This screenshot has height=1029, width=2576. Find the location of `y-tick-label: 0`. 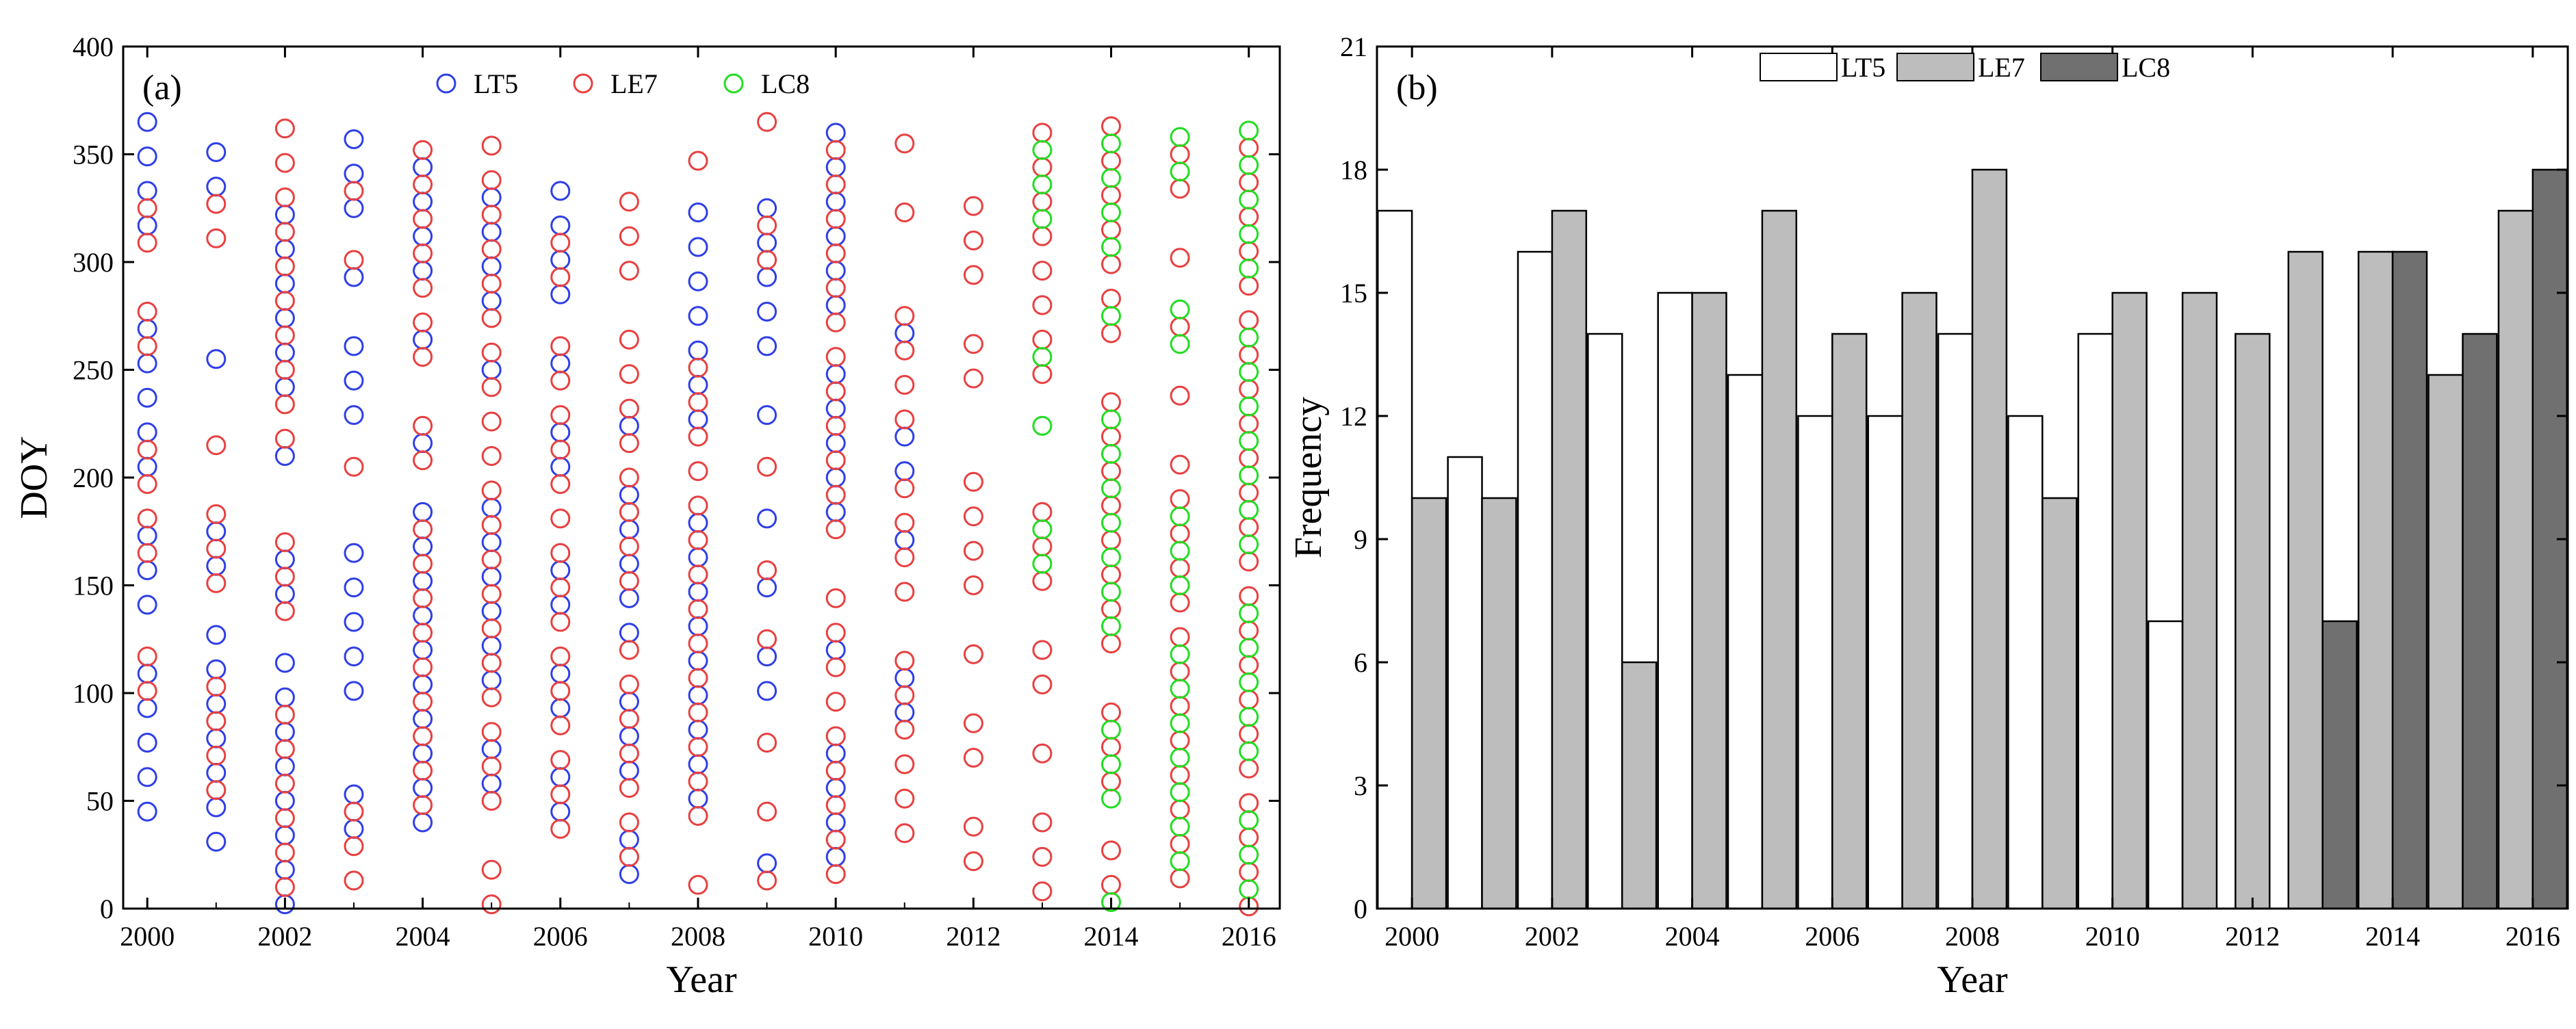

y-tick-label: 0 is located at coordinates (1360, 909).